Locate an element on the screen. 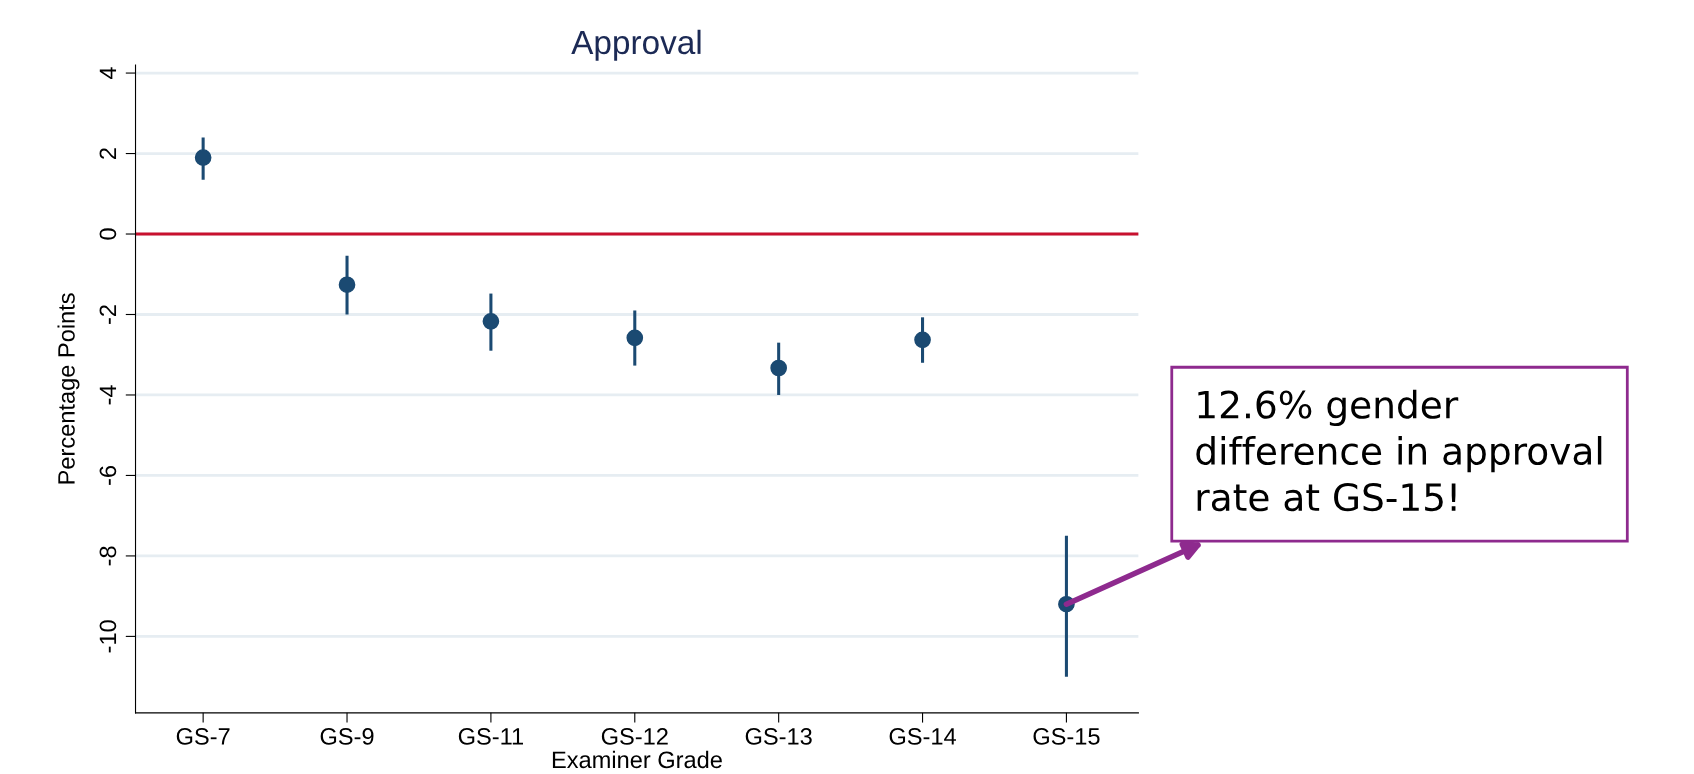  y-axis-title: Percentage Points is located at coordinates (68, 388).